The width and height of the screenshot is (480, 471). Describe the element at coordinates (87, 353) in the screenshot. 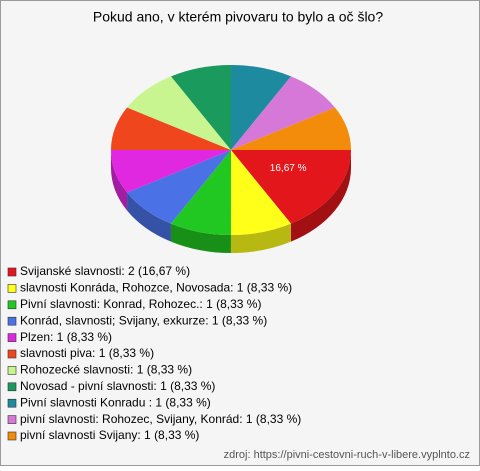

I see `legend-label: slavnosti piva: 1 (8,33 %)` at that location.